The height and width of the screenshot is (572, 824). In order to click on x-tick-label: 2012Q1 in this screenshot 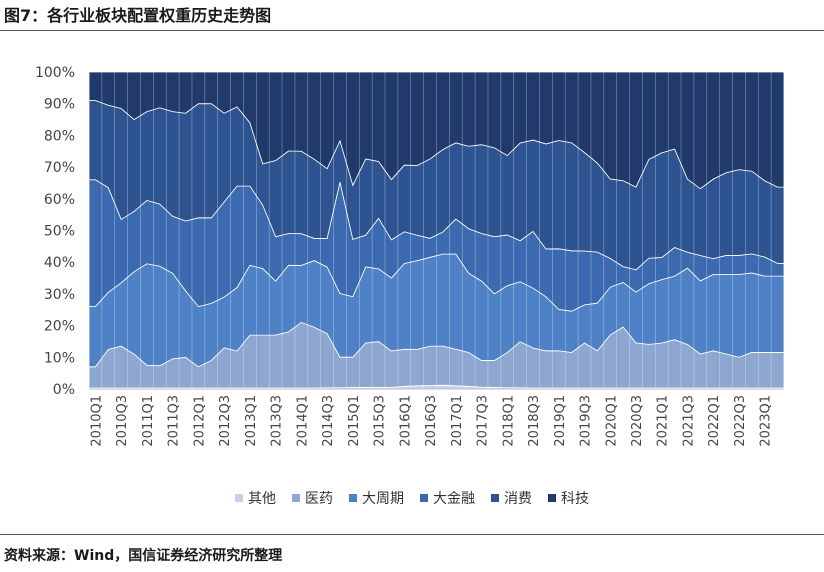, I will do `click(199, 421)`.